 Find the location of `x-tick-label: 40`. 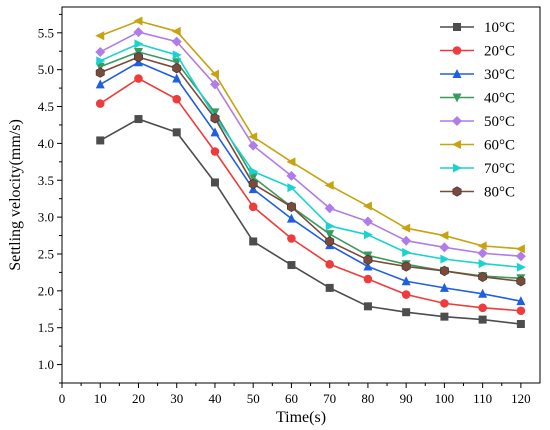

x-tick-label: 40 is located at coordinates (214, 398).